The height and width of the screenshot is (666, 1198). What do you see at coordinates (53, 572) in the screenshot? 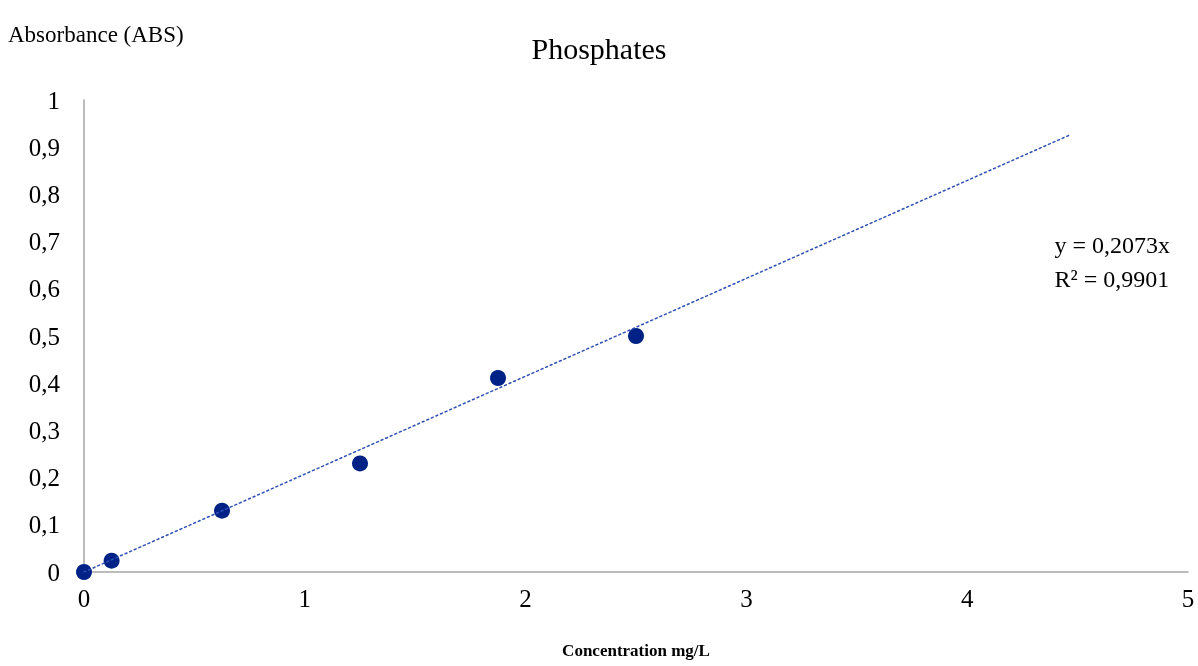
I see `y-tick-label: 0` at bounding box center [53, 572].